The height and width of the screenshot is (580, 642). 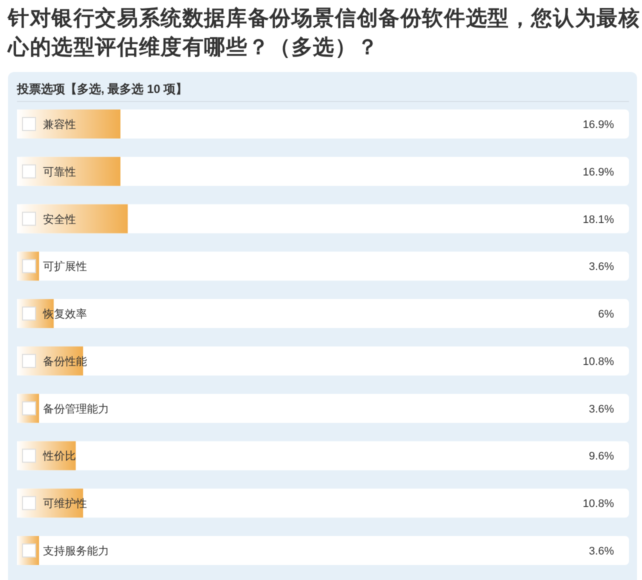 What do you see at coordinates (598, 220) in the screenshot?
I see `data-label: 18.1%` at bounding box center [598, 220].